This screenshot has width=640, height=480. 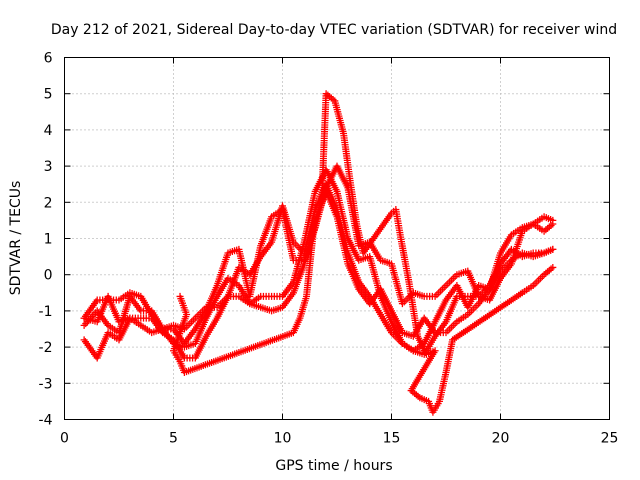 I want to click on x-tick-label: 25, so click(x=610, y=439).